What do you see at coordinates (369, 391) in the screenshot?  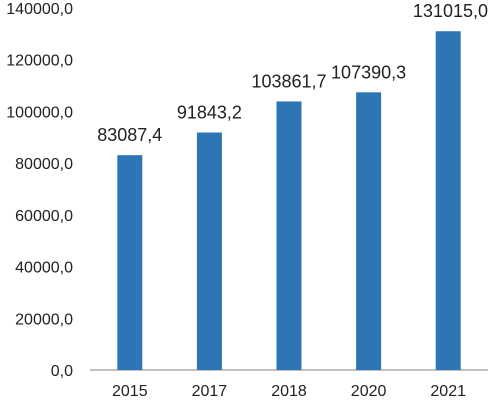 I see `x-tick-label: 2020` at bounding box center [369, 391].